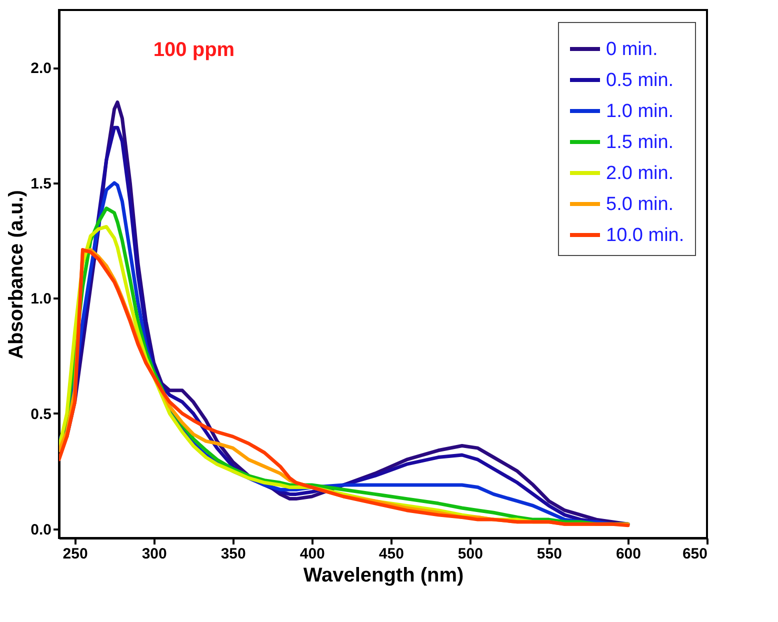  I want to click on x-tick-label: 300, so click(154, 554).